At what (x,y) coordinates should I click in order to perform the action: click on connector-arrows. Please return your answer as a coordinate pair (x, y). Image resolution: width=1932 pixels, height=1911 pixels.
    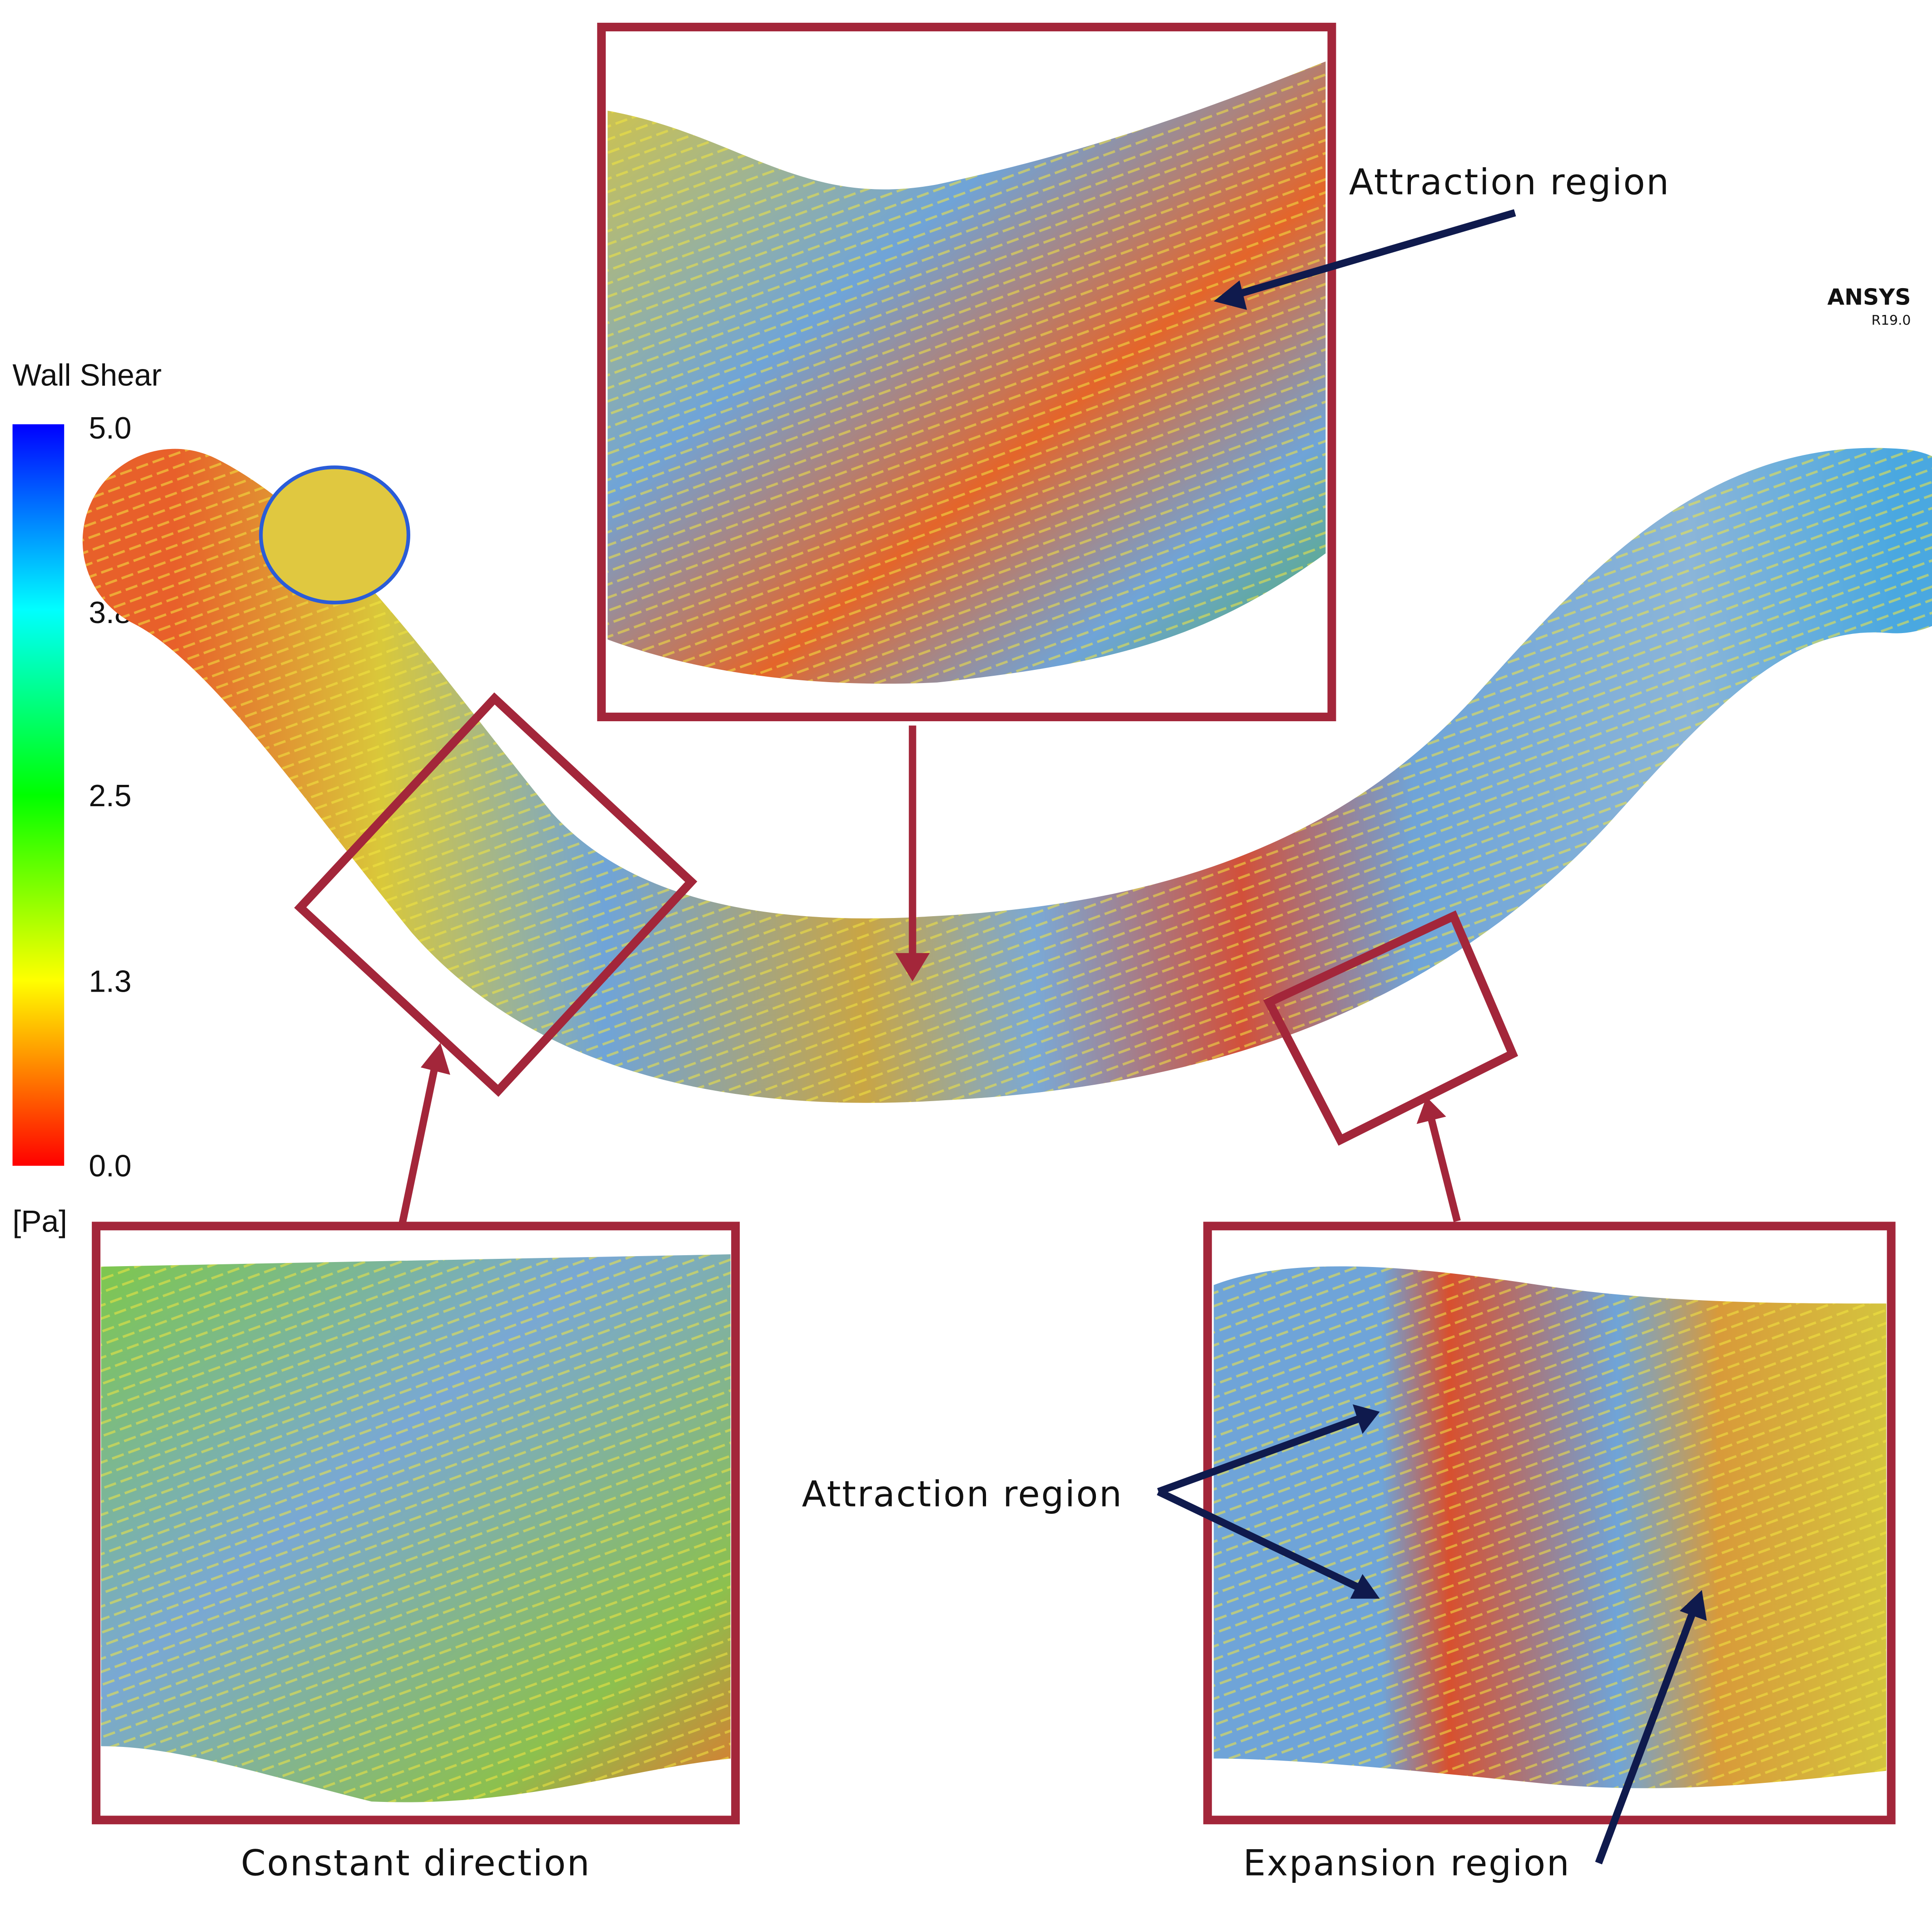
    Looking at the image, I should click on (930, 975).